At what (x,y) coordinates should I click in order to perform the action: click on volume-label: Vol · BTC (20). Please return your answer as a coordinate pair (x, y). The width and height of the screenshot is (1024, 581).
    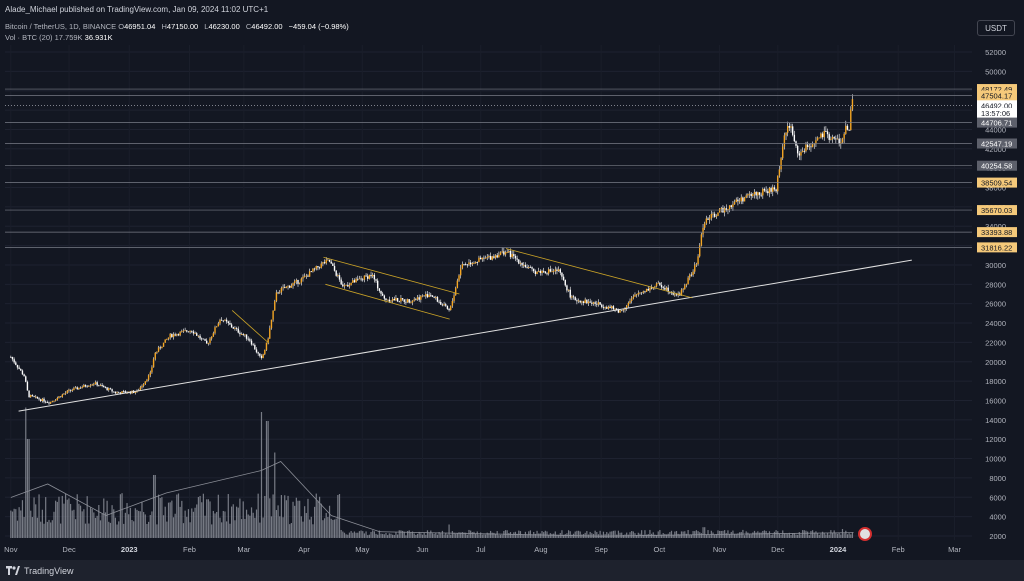
    Looking at the image, I should click on (29, 37).